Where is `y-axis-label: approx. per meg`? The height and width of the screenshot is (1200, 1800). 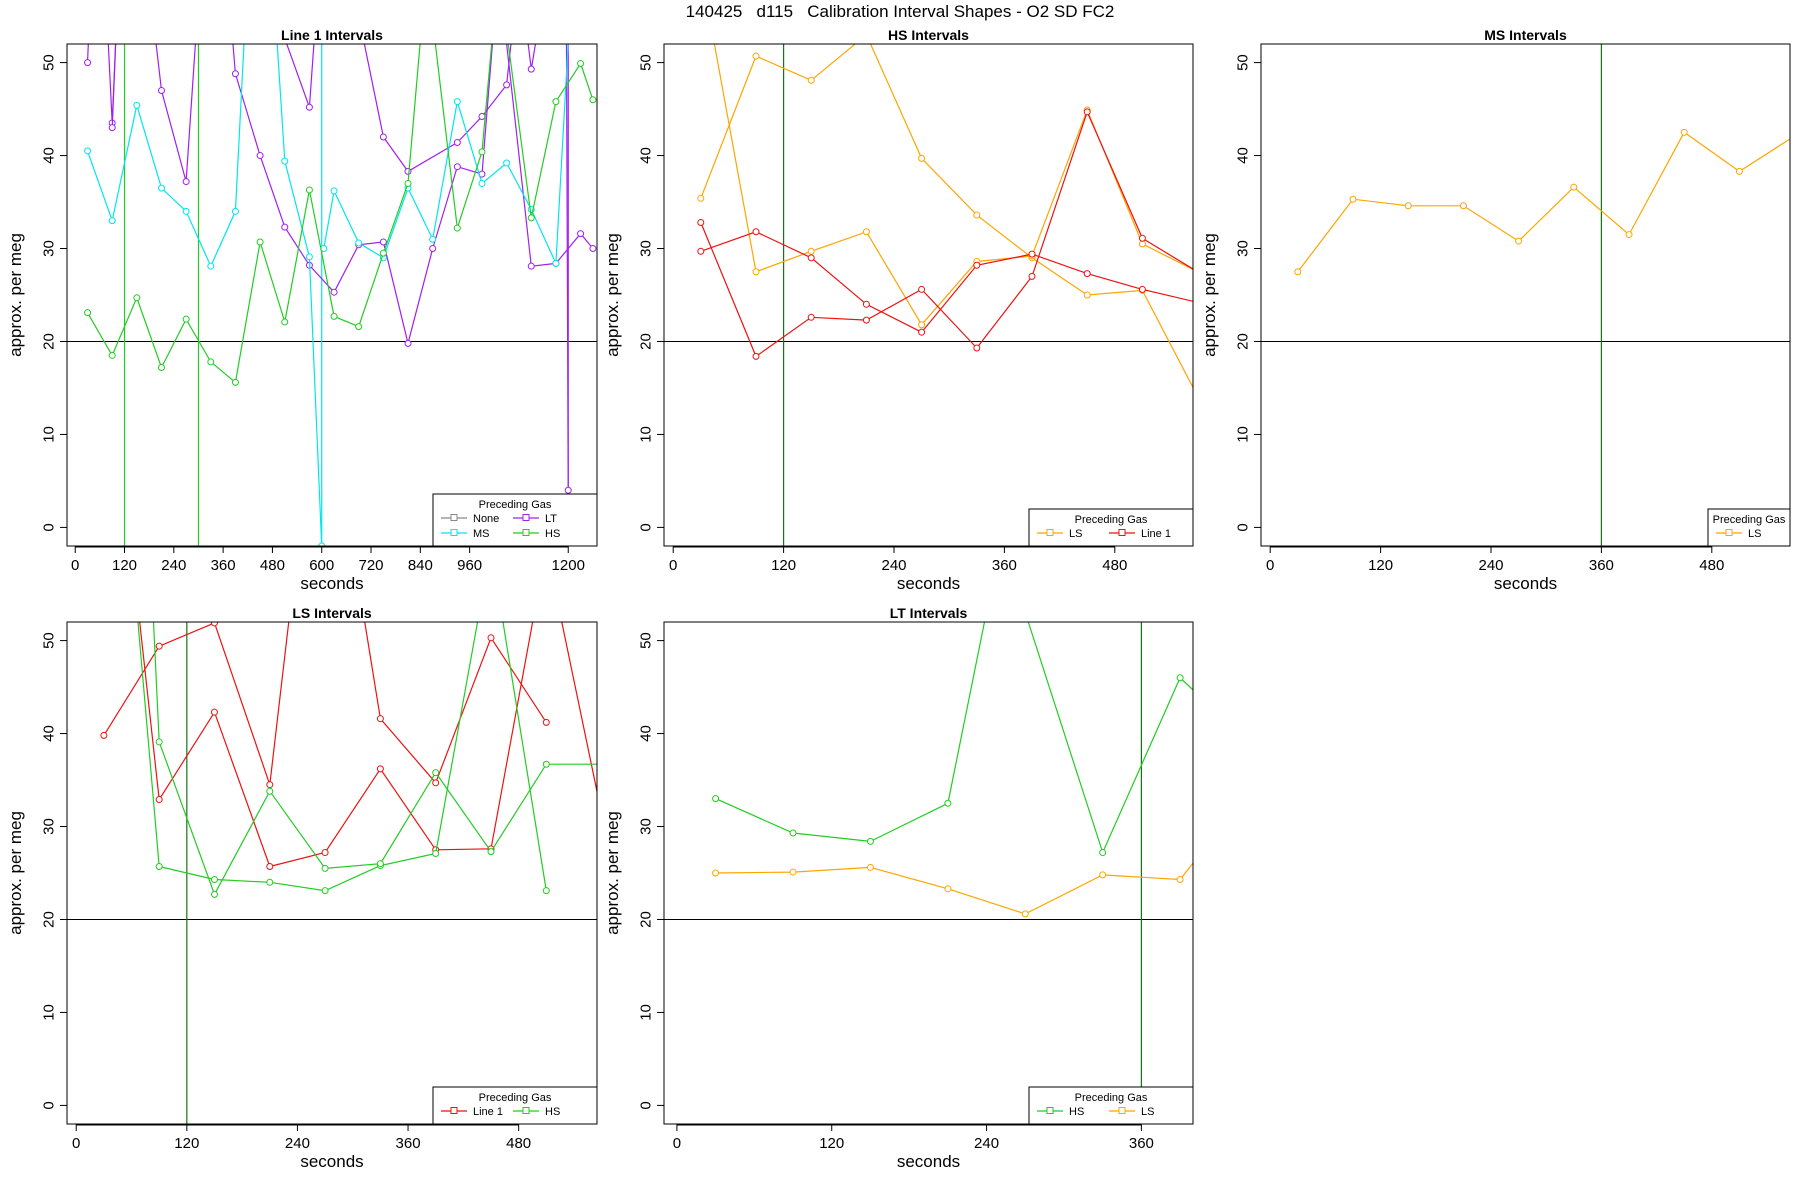 y-axis-label: approx. per meg is located at coordinates (15, 295).